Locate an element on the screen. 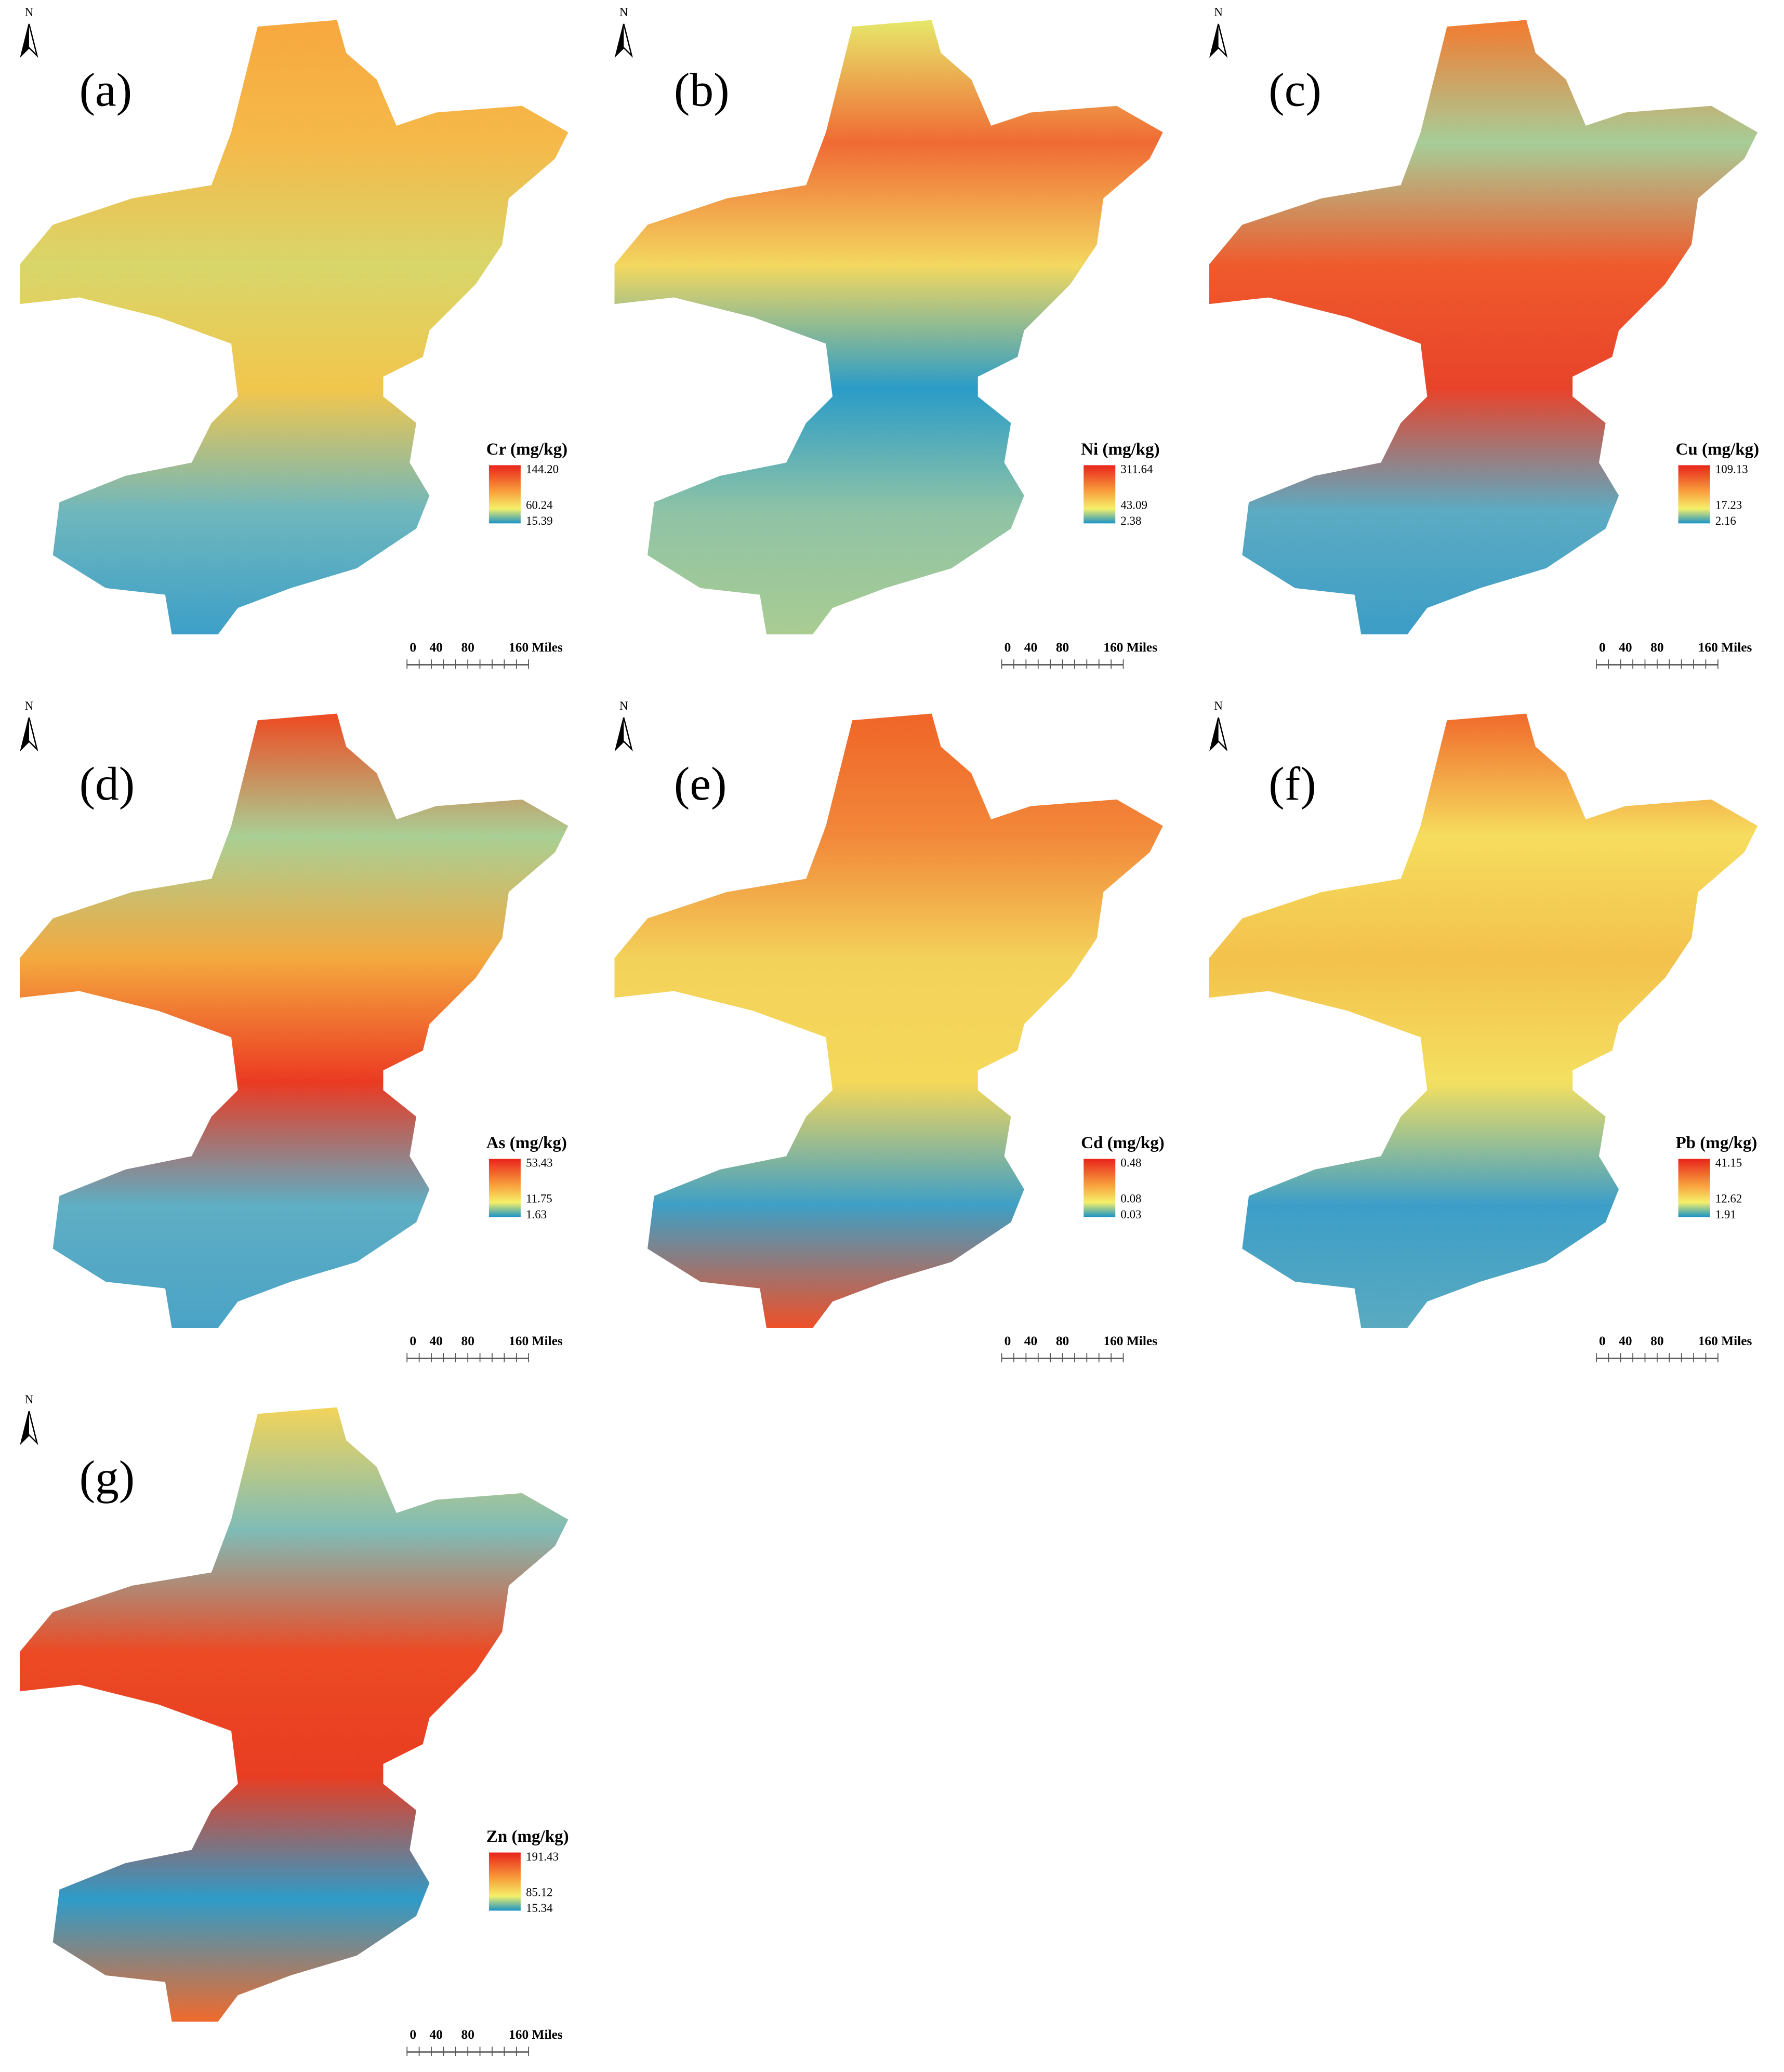 This screenshot has width=1784, height=2072. legend-max: 53.43 is located at coordinates (539, 1163).